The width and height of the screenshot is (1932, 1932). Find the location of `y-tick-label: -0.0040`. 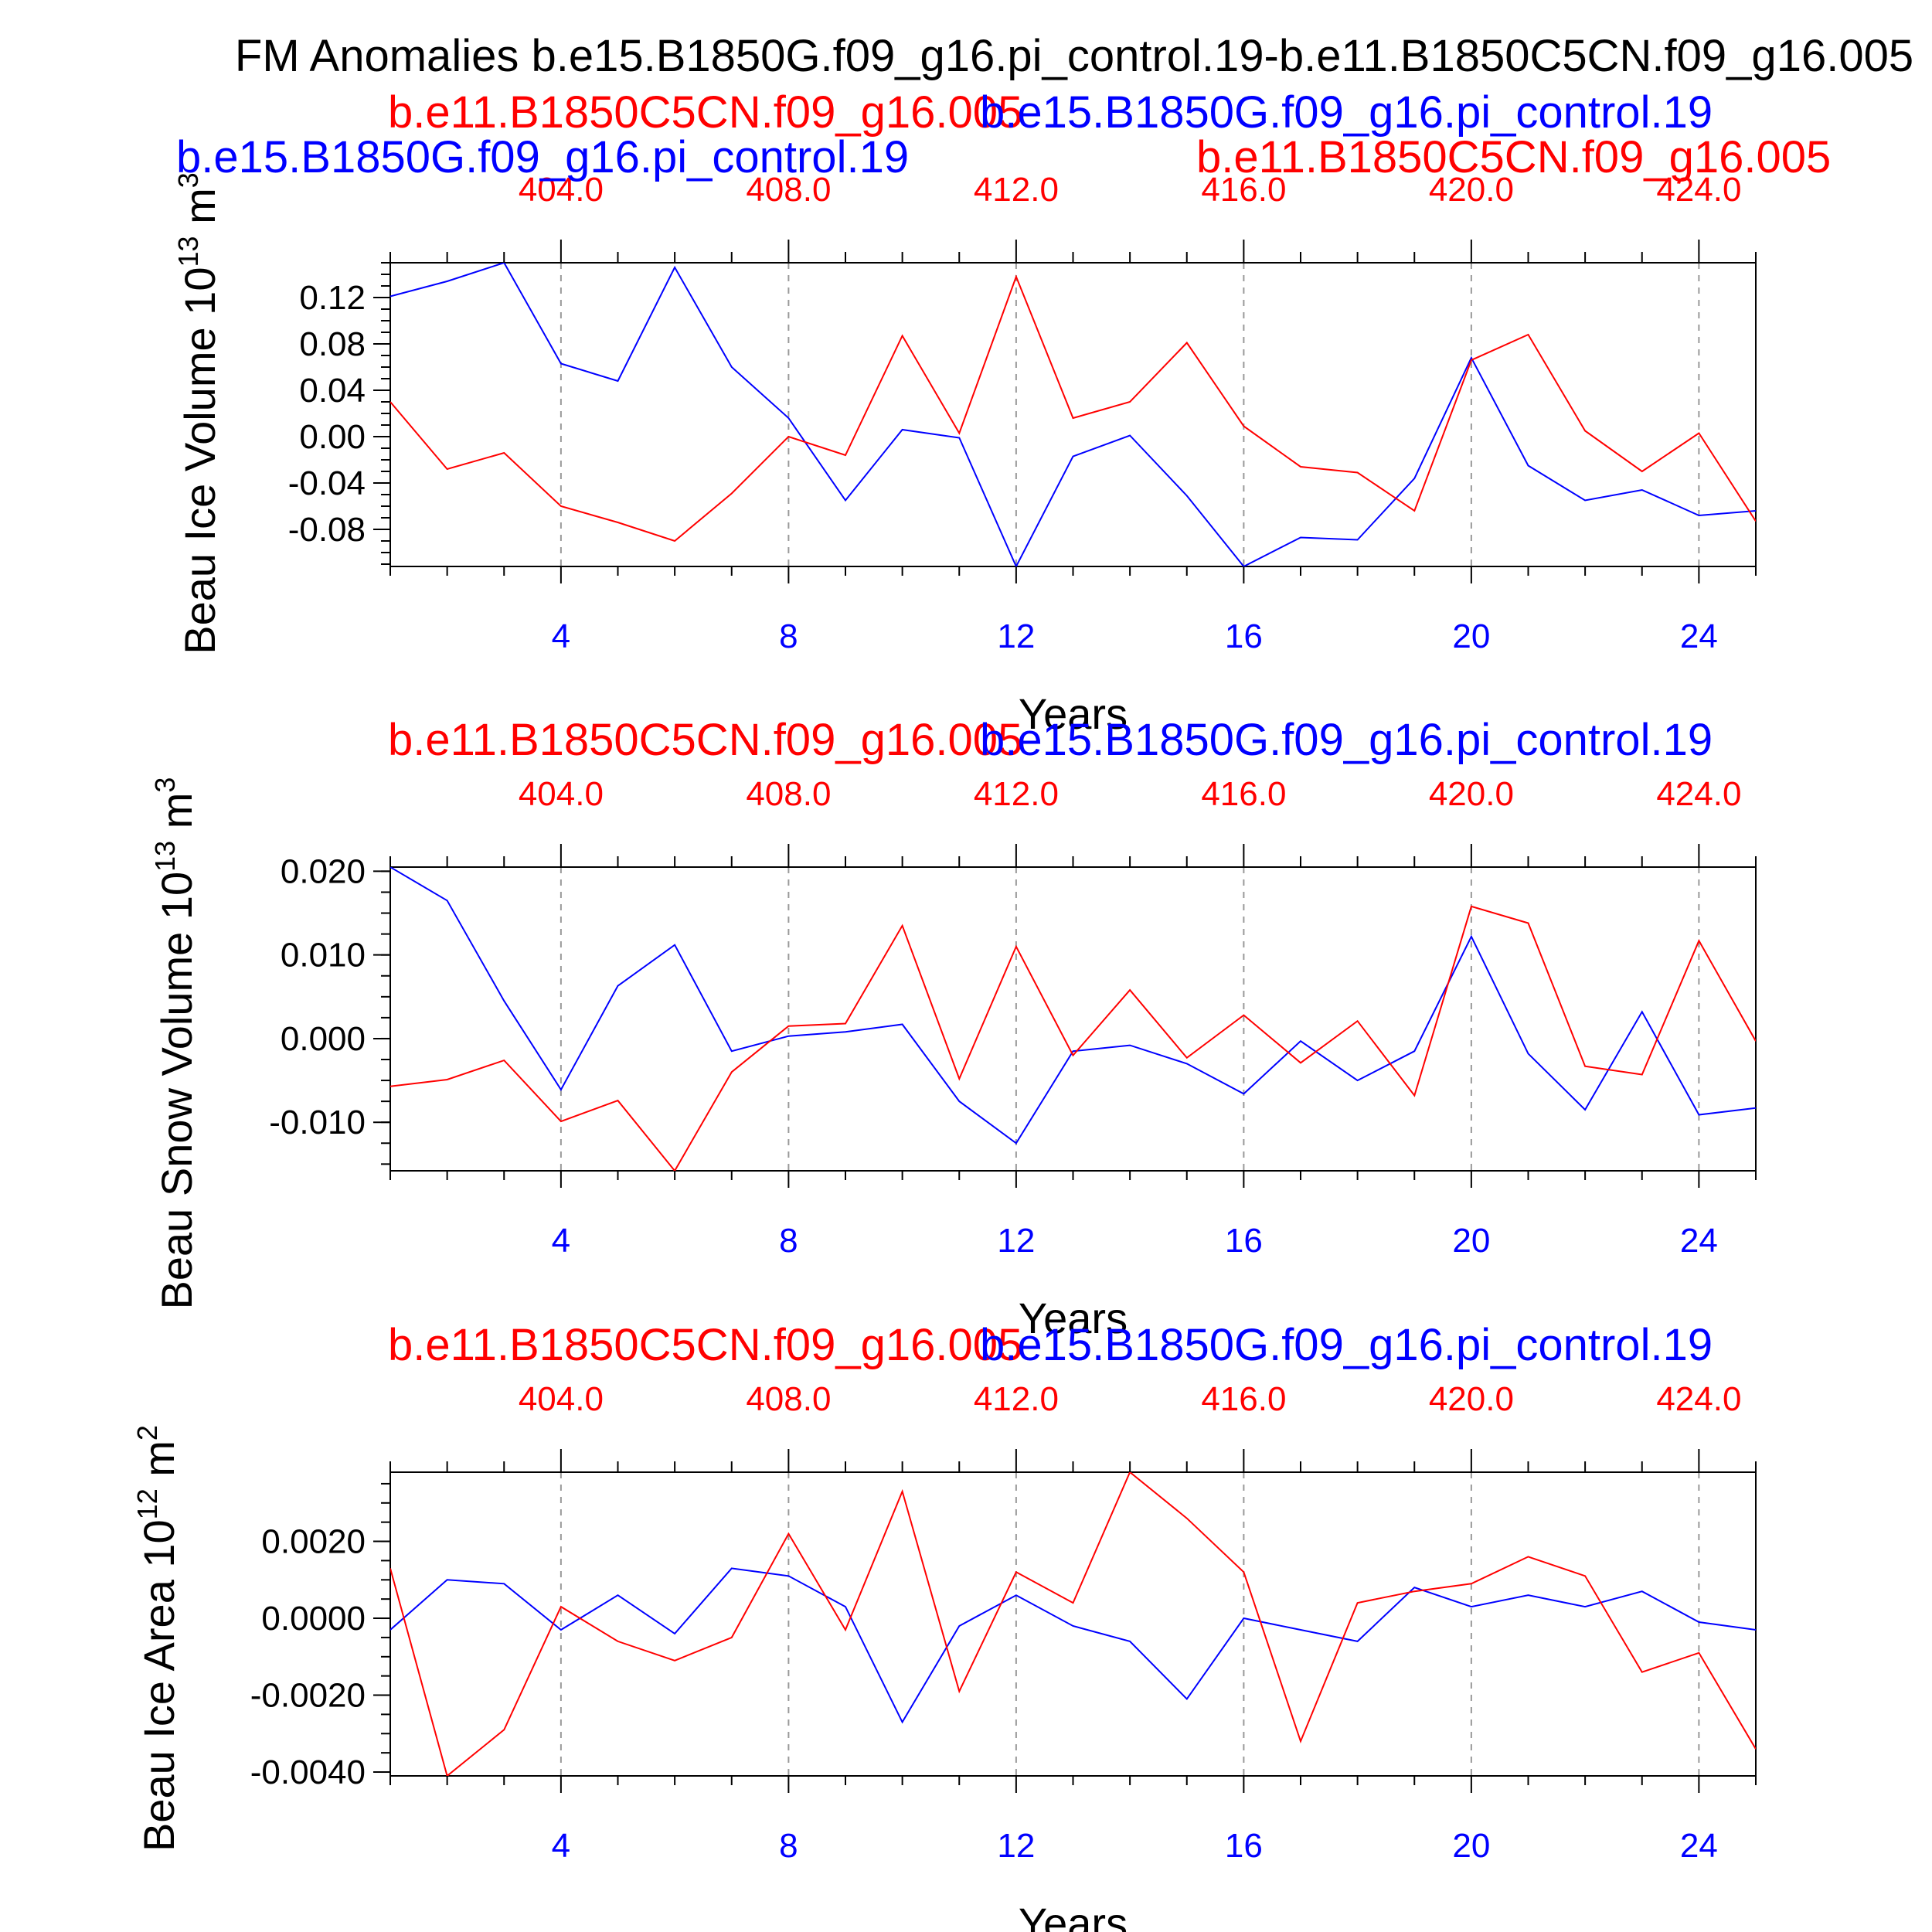

y-tick-label: -0.0040 is located at coordinates (308, 1772).